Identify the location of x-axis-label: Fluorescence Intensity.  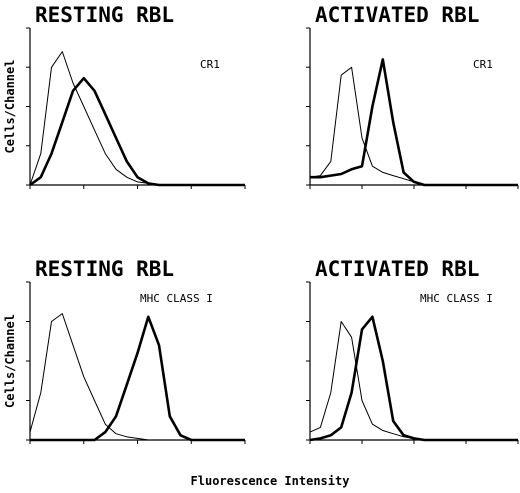
(270, 481).